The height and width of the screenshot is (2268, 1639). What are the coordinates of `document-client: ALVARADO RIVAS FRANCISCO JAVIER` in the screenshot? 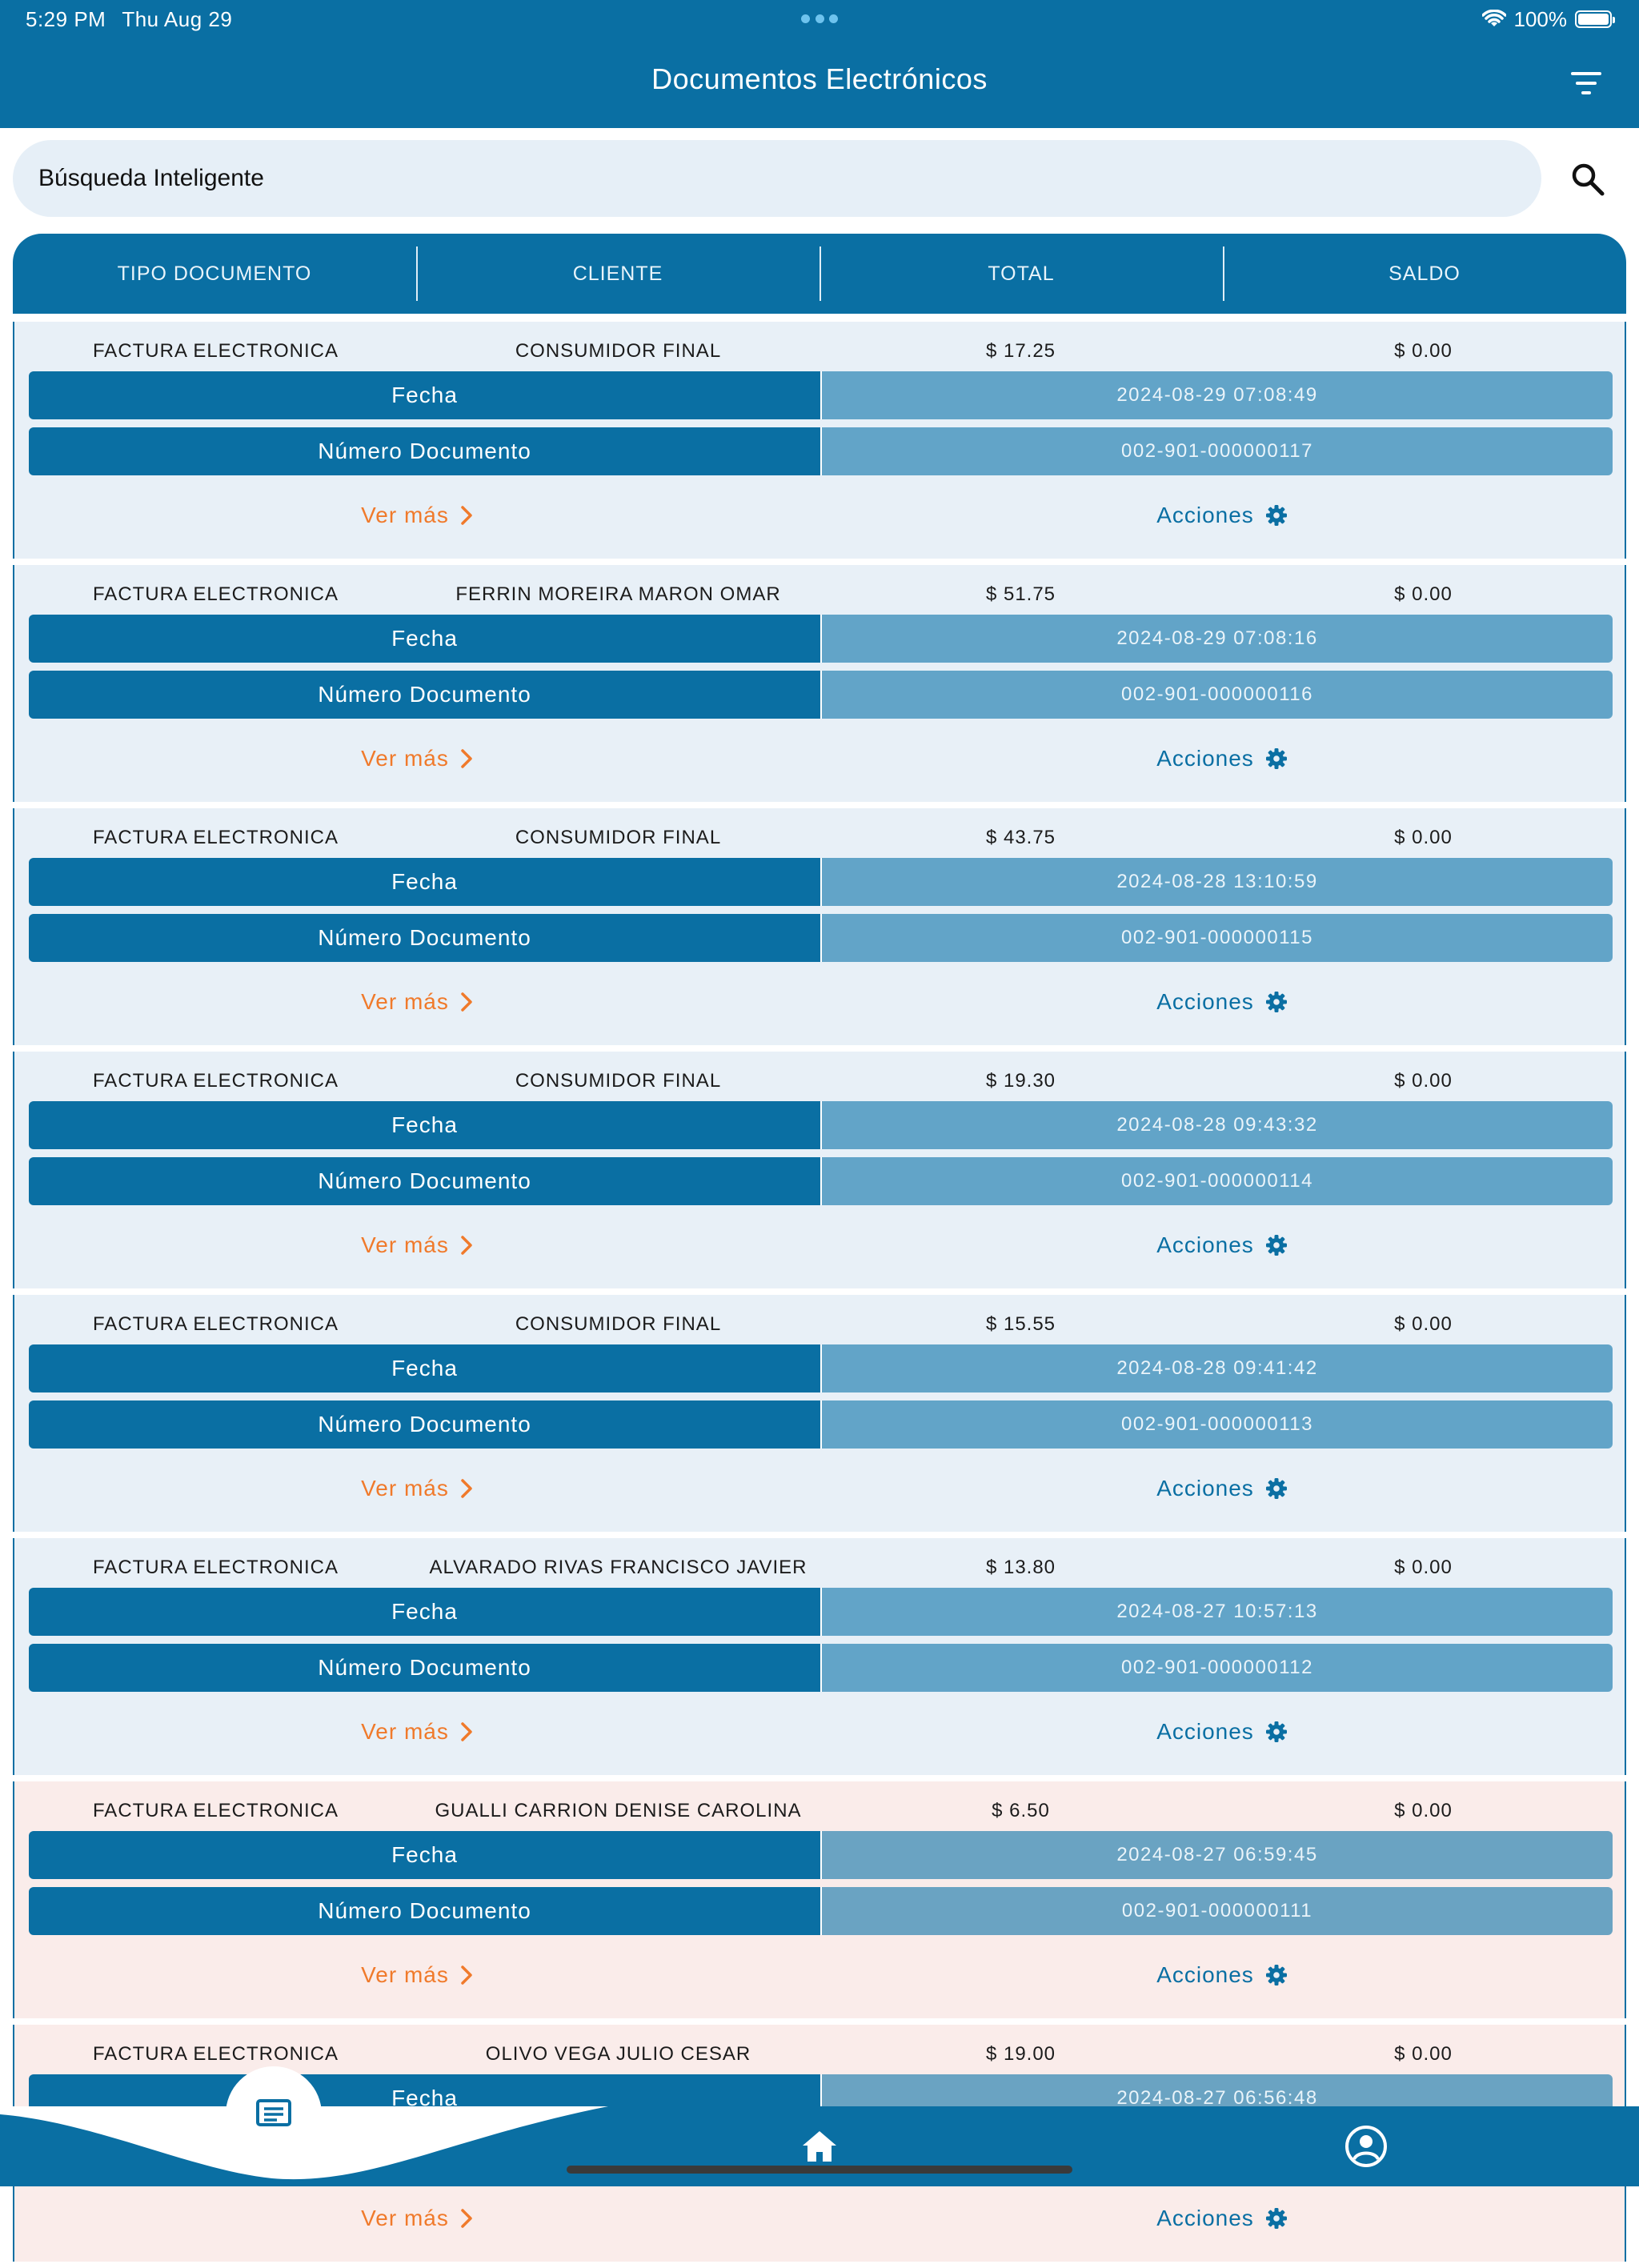 It's located at (618, 1567).